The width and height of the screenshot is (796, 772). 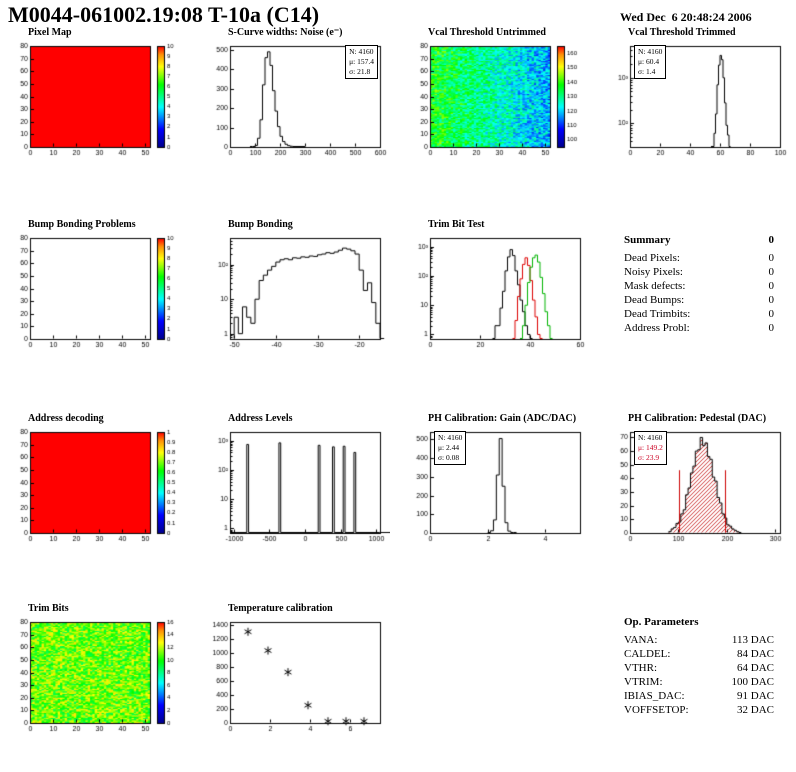 What do you see at coordinates (755, 710) in the screenshot?
I see `op-value: 32 DAC` at bounding box center [755, 710].